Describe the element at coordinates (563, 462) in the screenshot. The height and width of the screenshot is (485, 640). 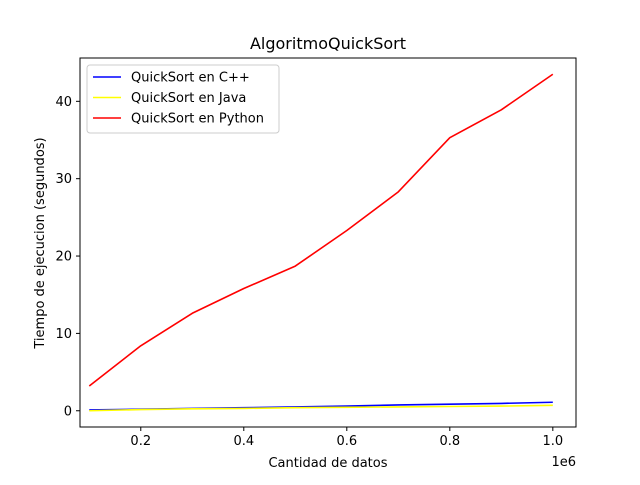
I see `x-axis-offset-label: 1e6` at that location.